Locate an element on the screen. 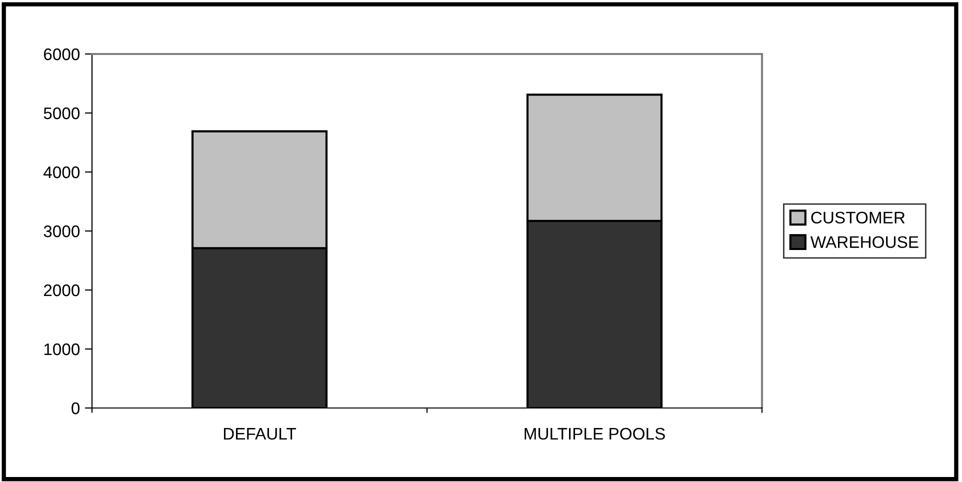  y-tick-label: 3000 is located at coordinates (62, 231).